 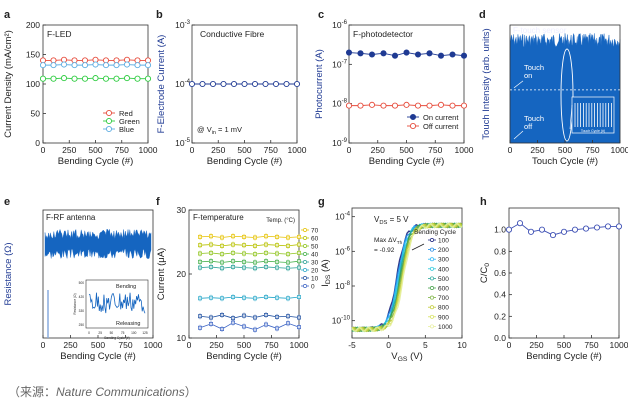 What do you see at coordinates (343, 216) in the screenshot?
I see `panel-g-ytick-label: 10-4` at bounding box center [343, 216].